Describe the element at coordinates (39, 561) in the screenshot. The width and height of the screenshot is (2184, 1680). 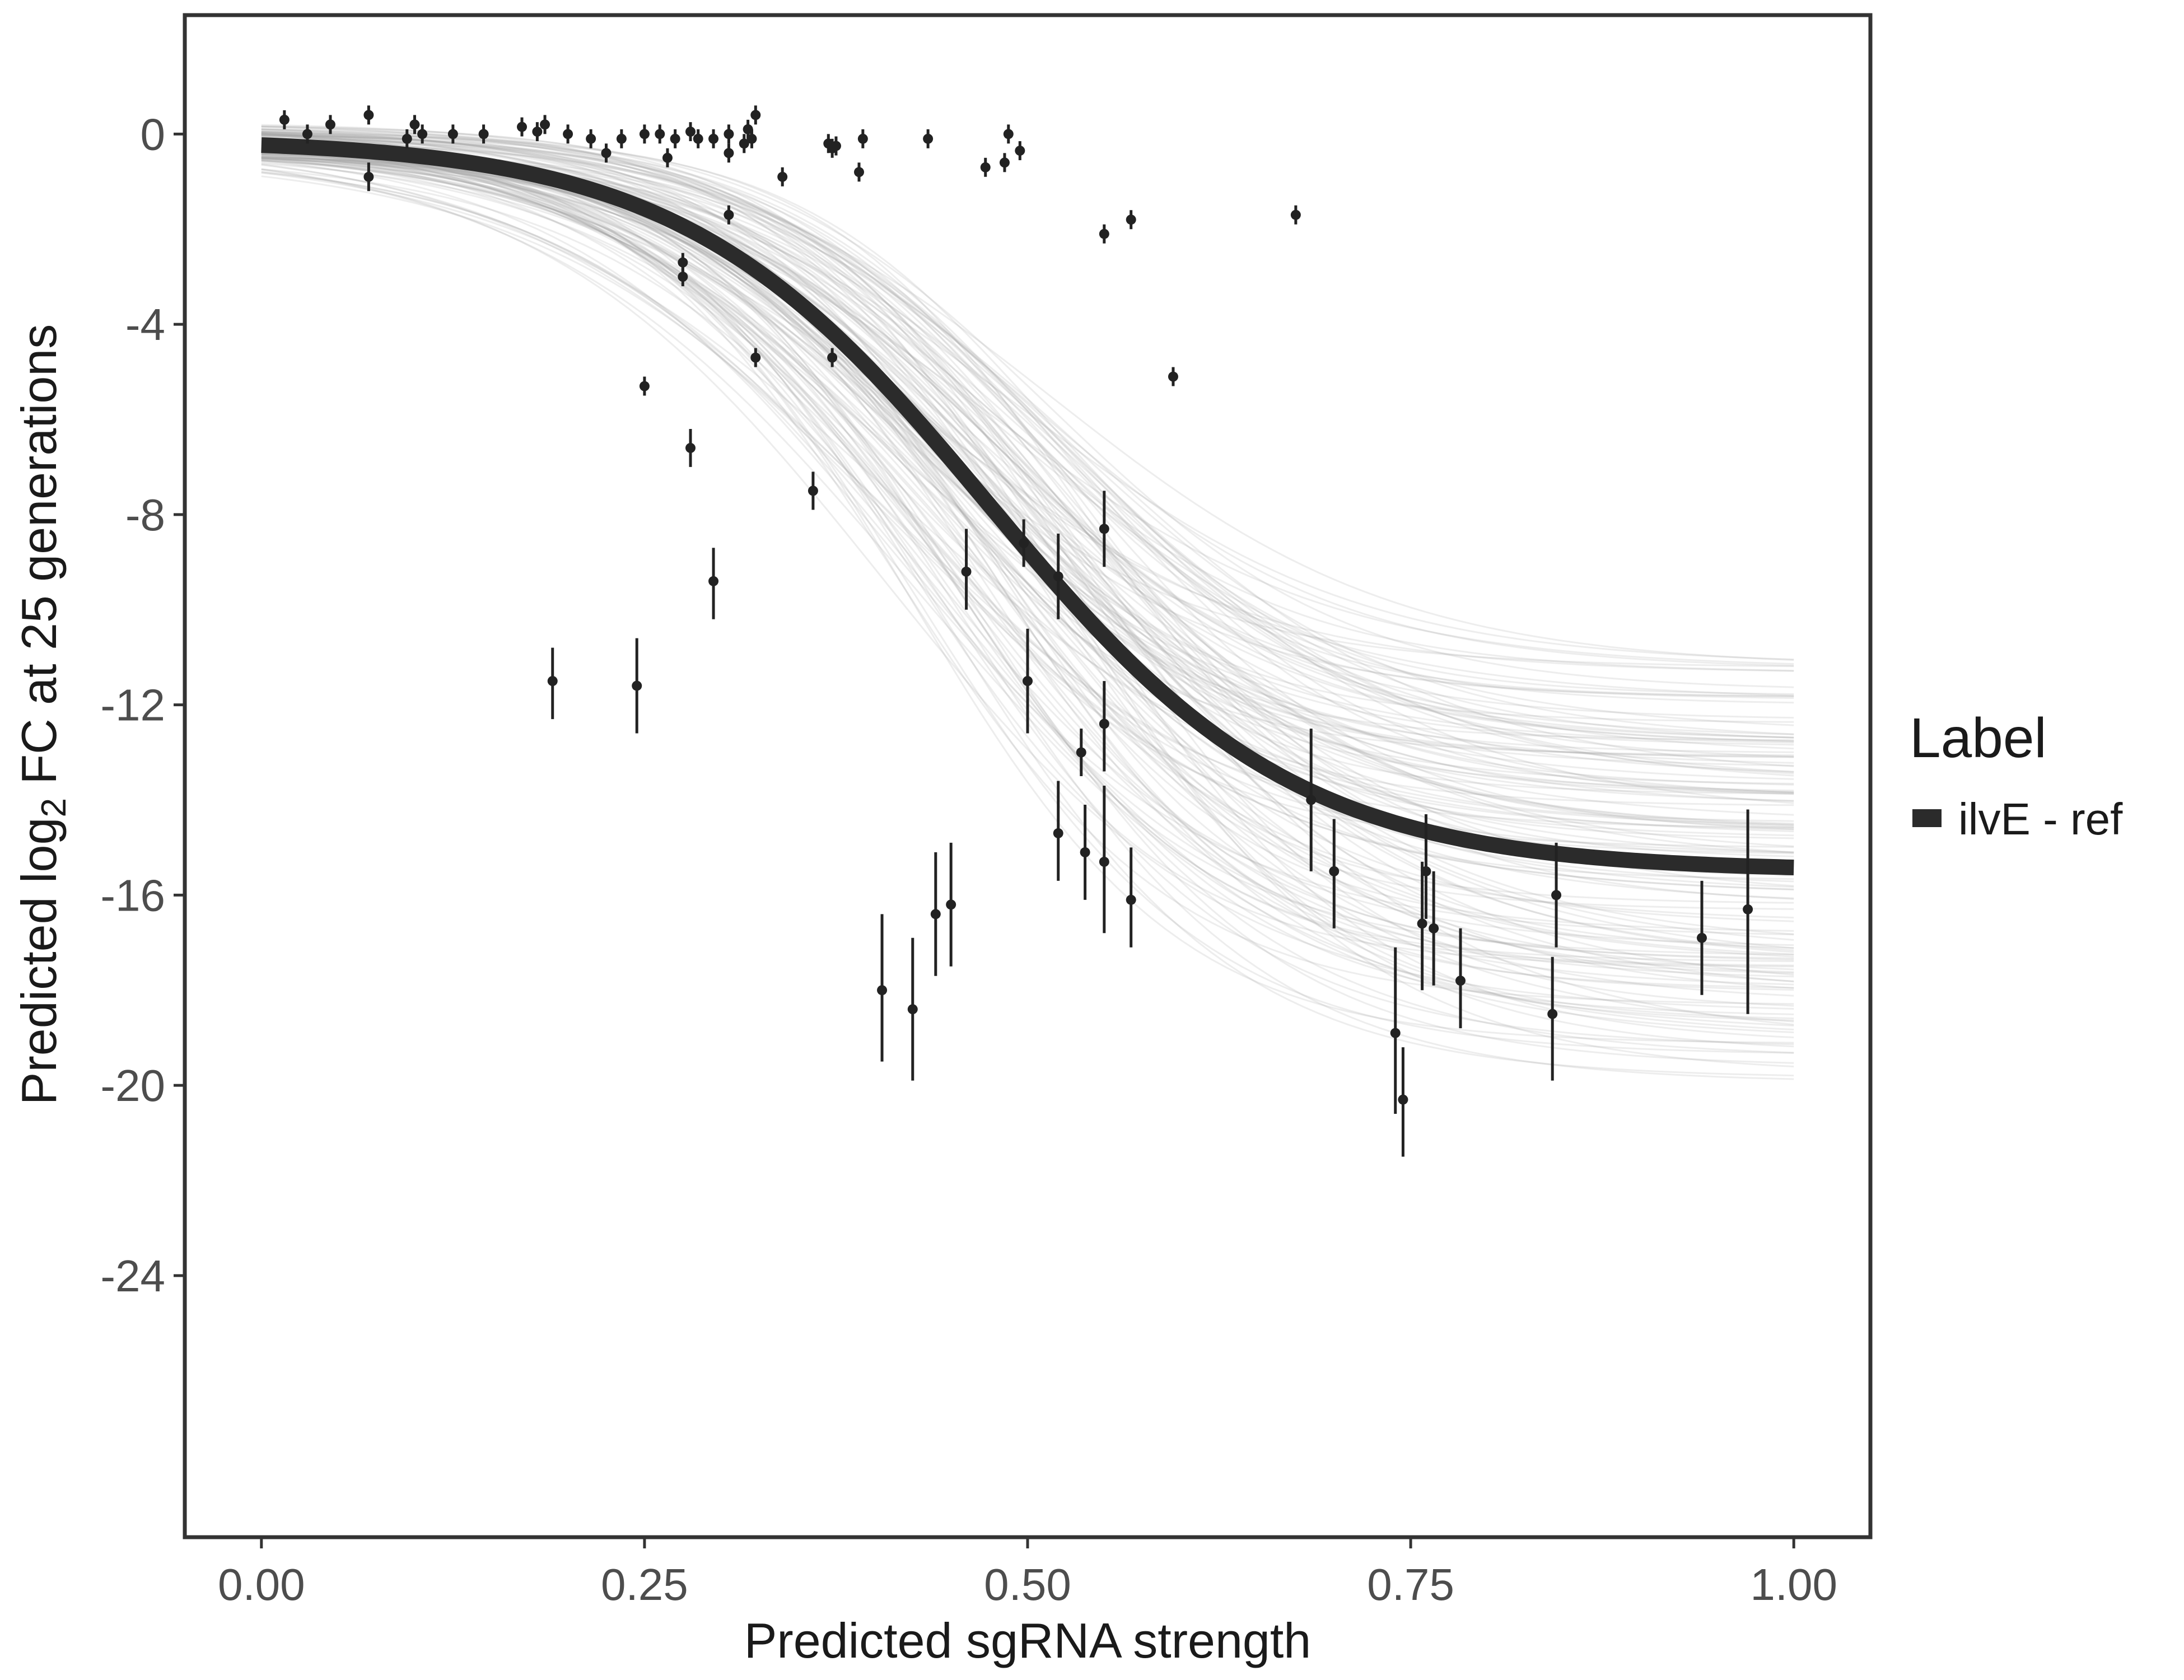
I see `y-axis-title-part-2: FC at 25 generations` at that location.